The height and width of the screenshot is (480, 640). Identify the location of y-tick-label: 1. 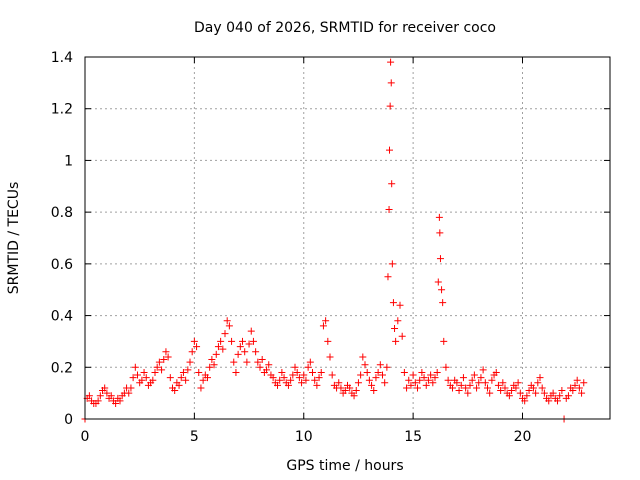
(68, 161).